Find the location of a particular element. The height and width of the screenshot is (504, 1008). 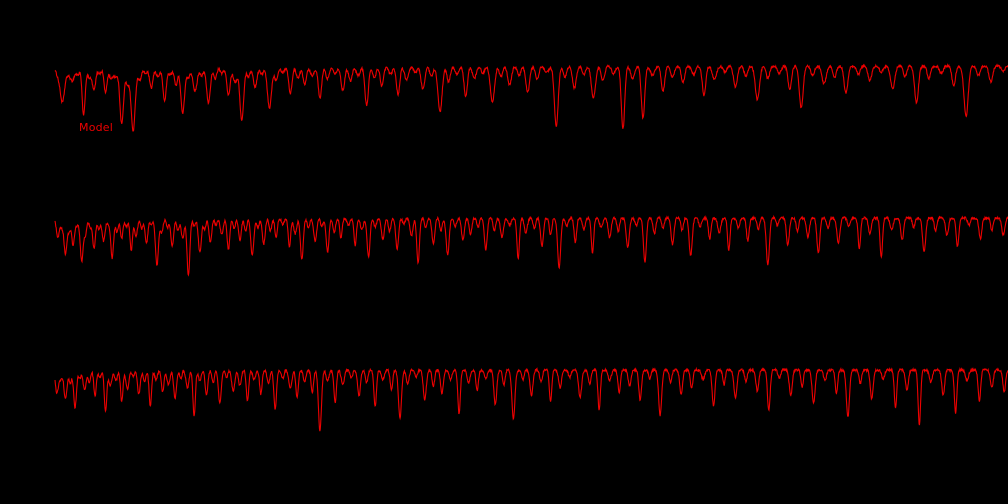

legend-label-model: Model is located at coordinates (96, 127).